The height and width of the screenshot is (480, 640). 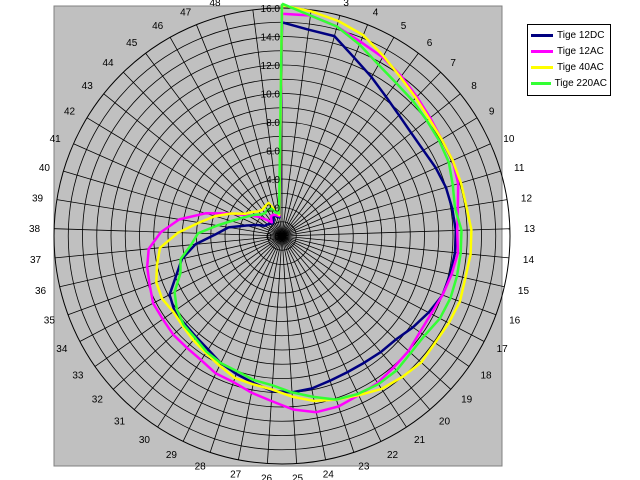 I want to click on category-label: 42, so click(x=70, y=112).